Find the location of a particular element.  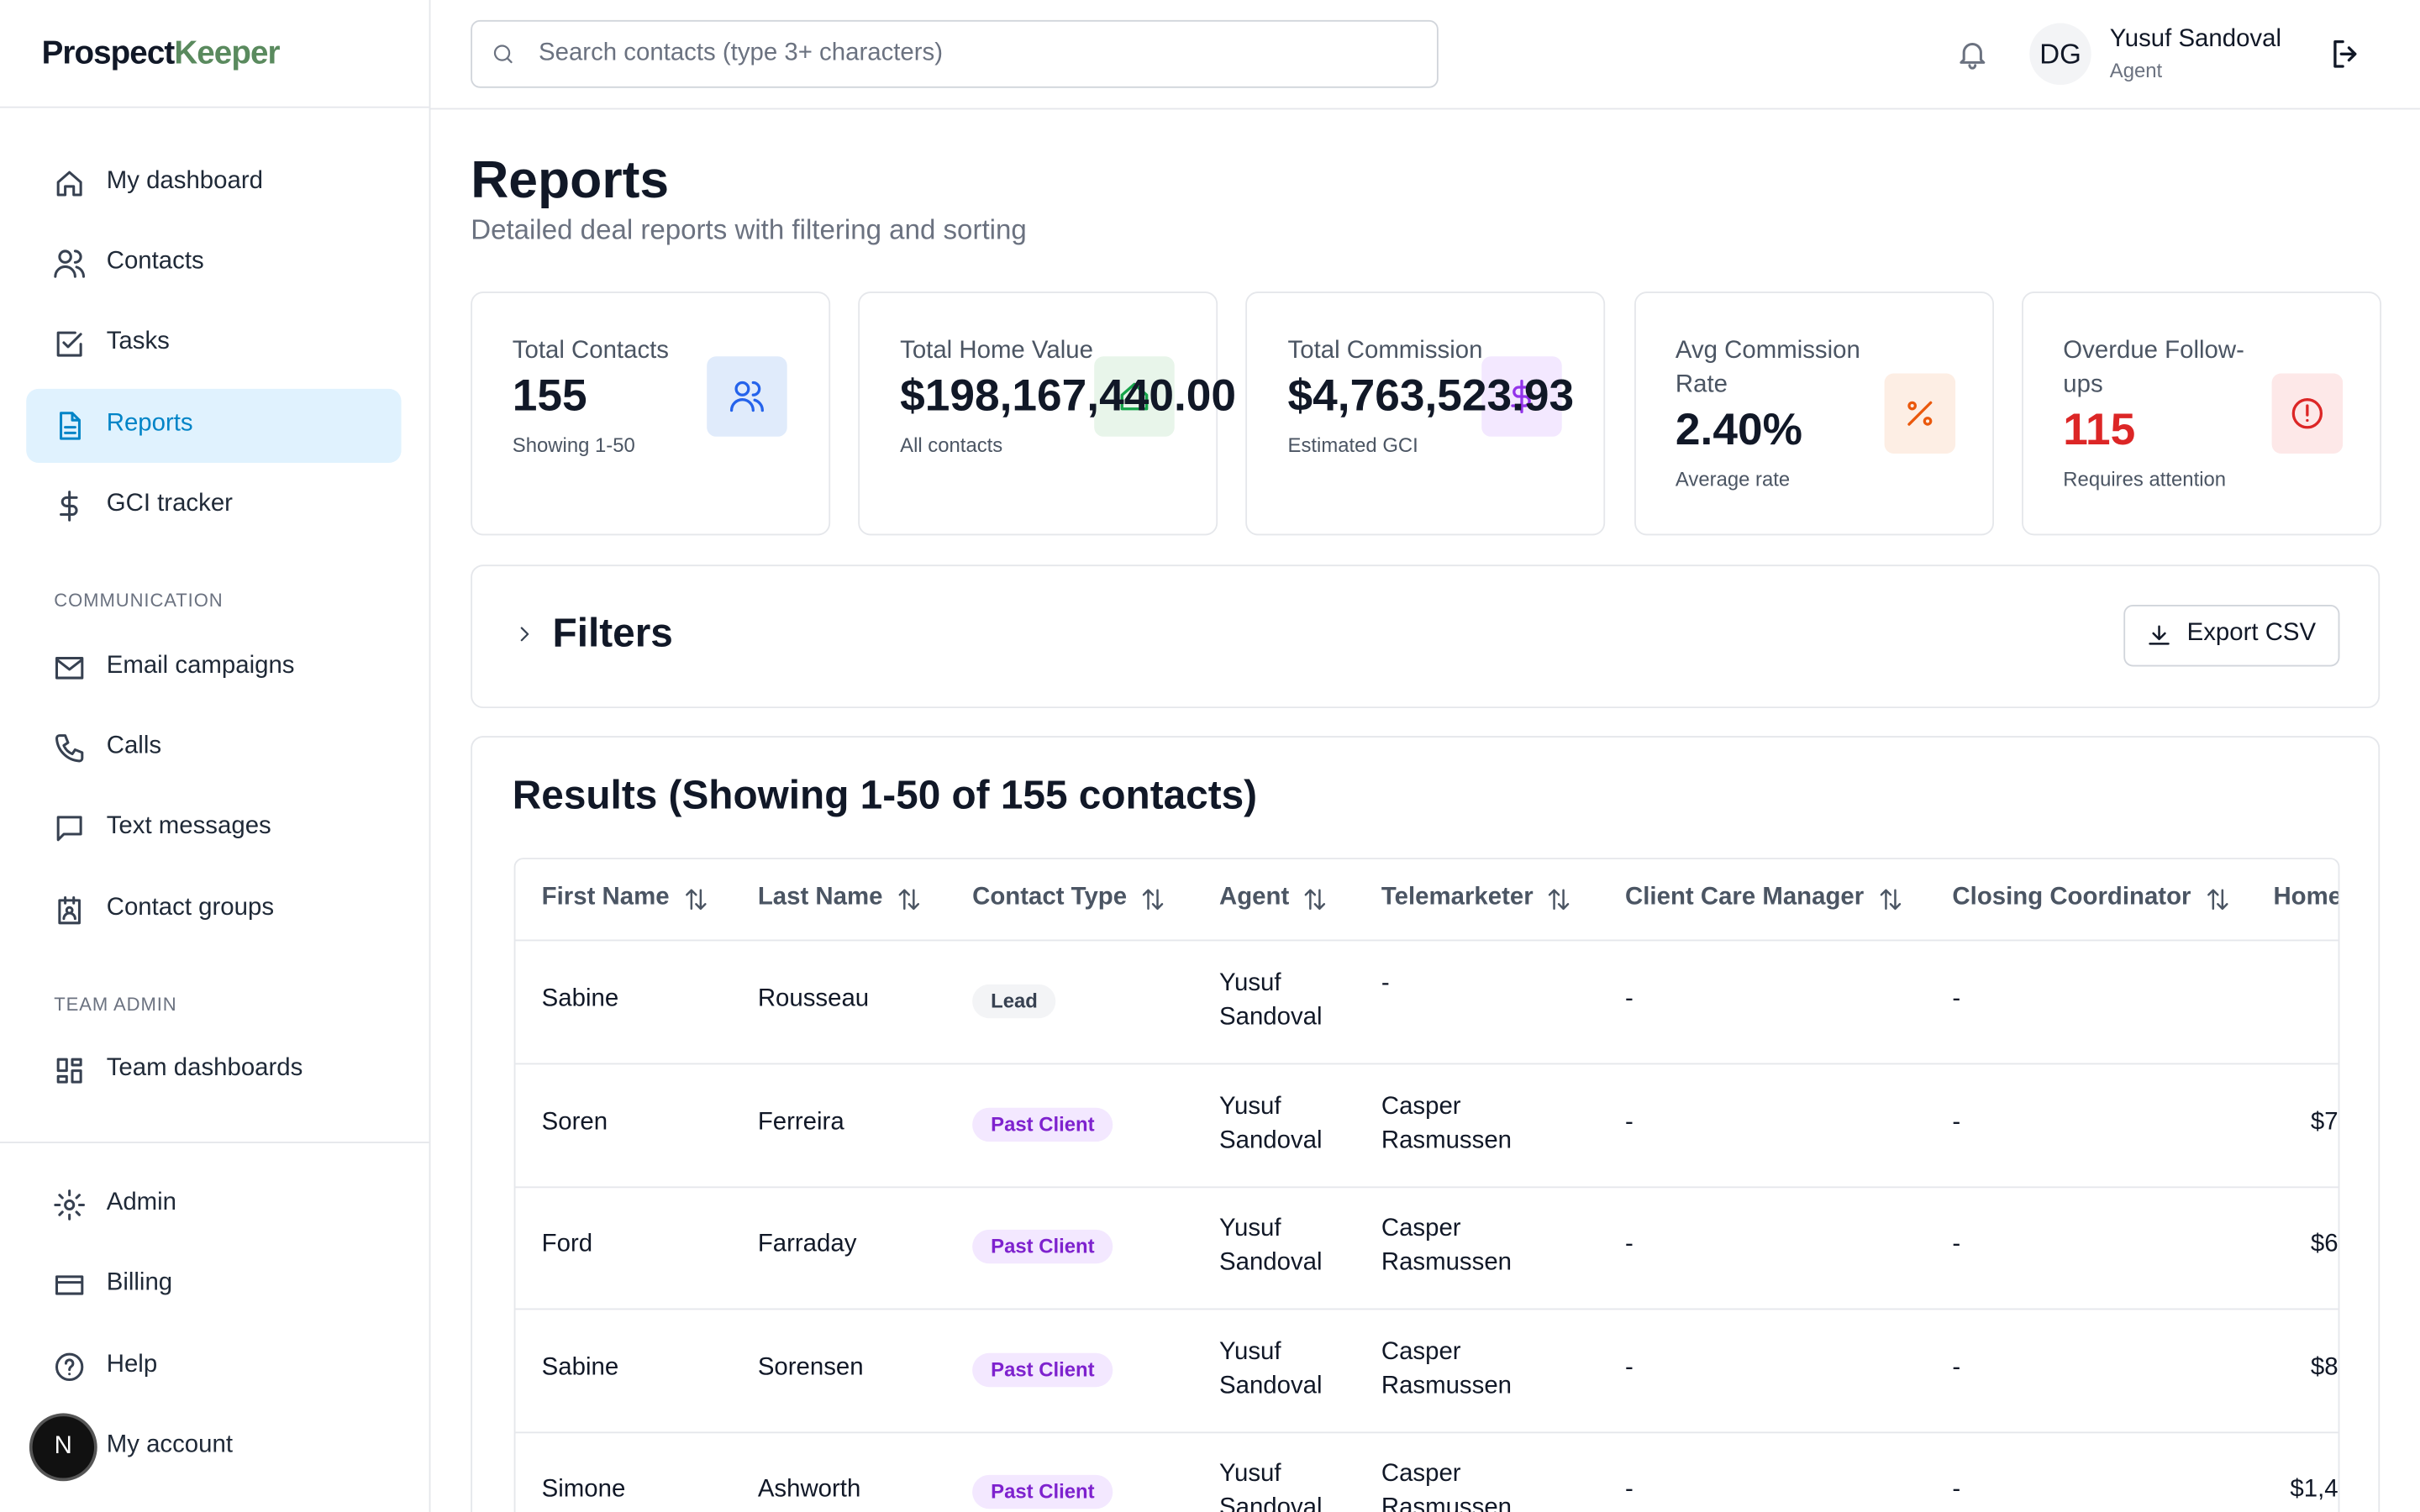

filters-title: Filters is located at coordinates (613, 632).